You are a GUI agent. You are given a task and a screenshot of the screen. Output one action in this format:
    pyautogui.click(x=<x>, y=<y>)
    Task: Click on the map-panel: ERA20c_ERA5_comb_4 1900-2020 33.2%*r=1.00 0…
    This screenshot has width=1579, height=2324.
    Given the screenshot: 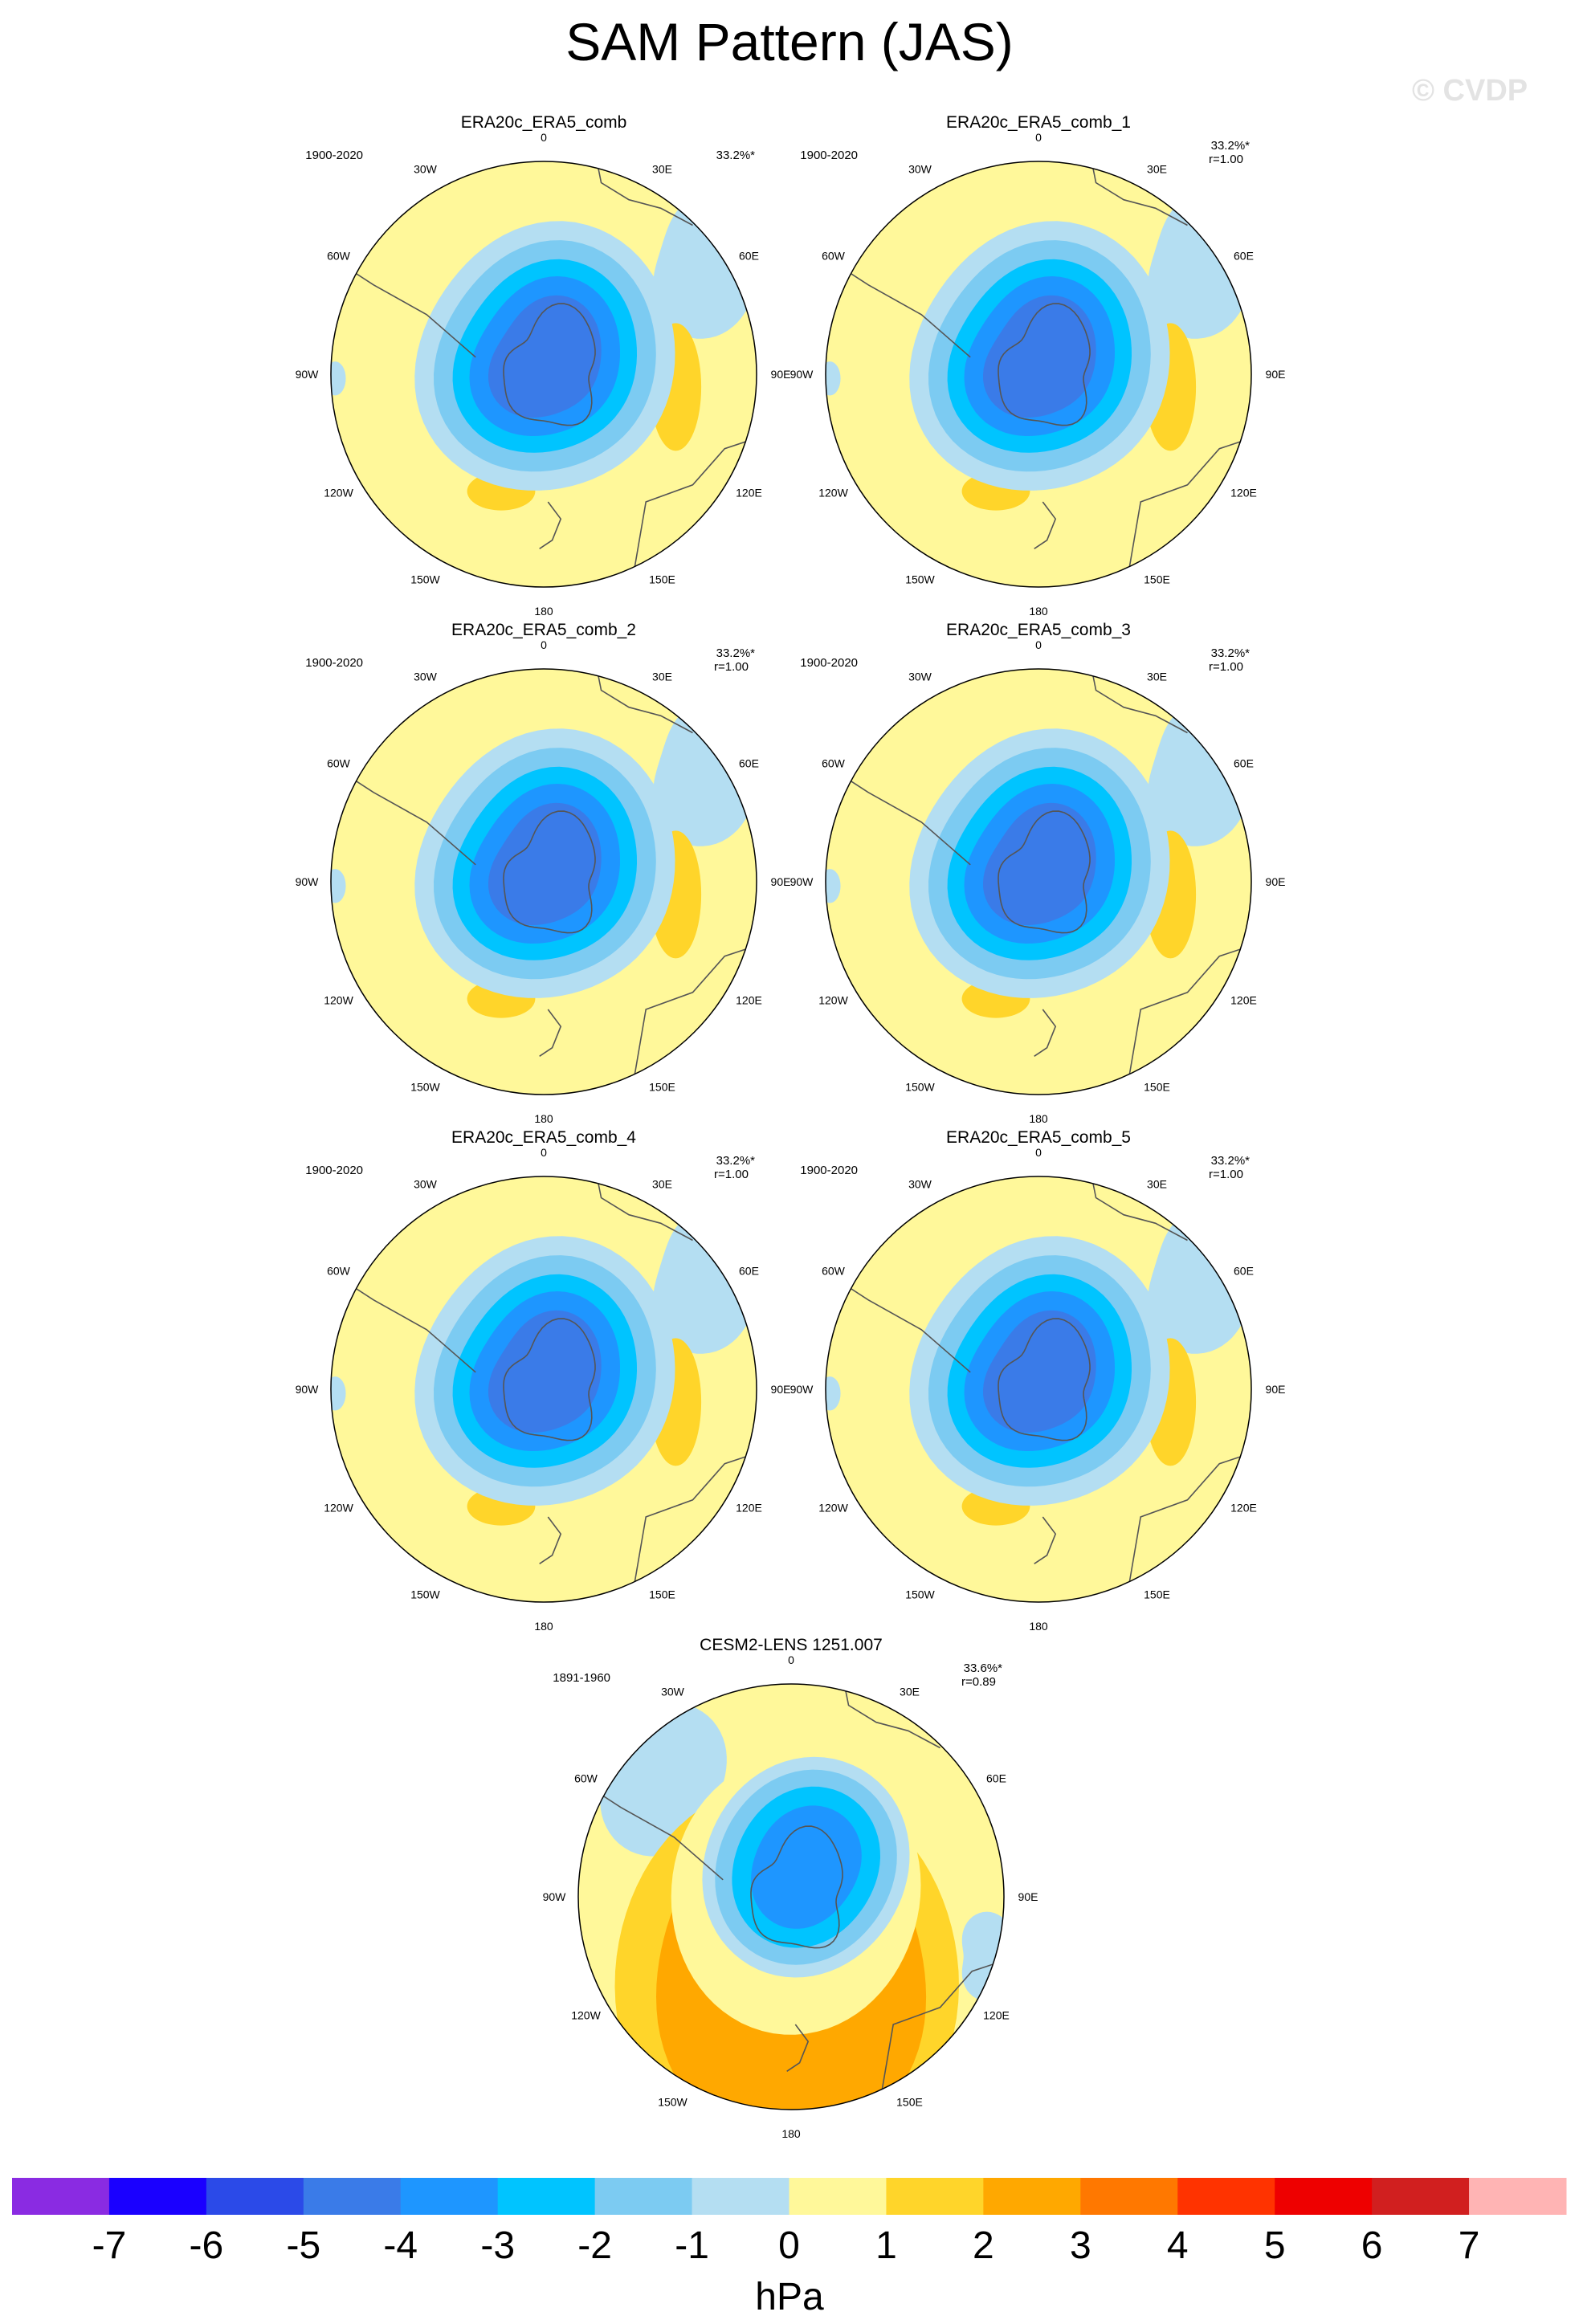 What is the action you would take?
    pyautogui.click(x=543, y=1381)
    